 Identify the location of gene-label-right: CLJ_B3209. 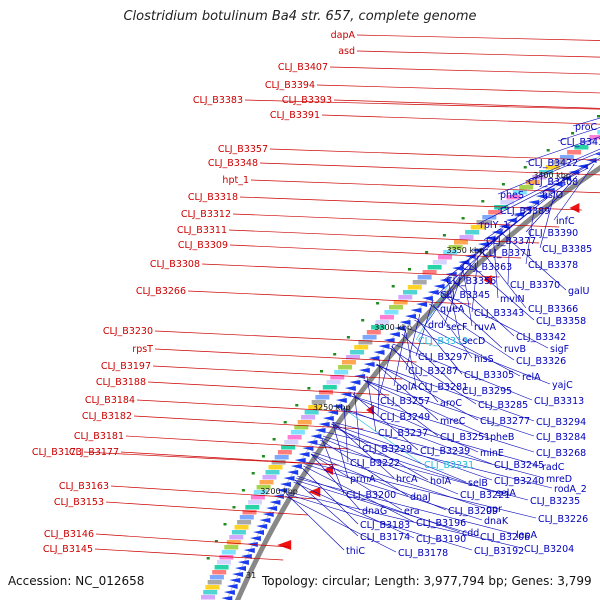
(473, 511).